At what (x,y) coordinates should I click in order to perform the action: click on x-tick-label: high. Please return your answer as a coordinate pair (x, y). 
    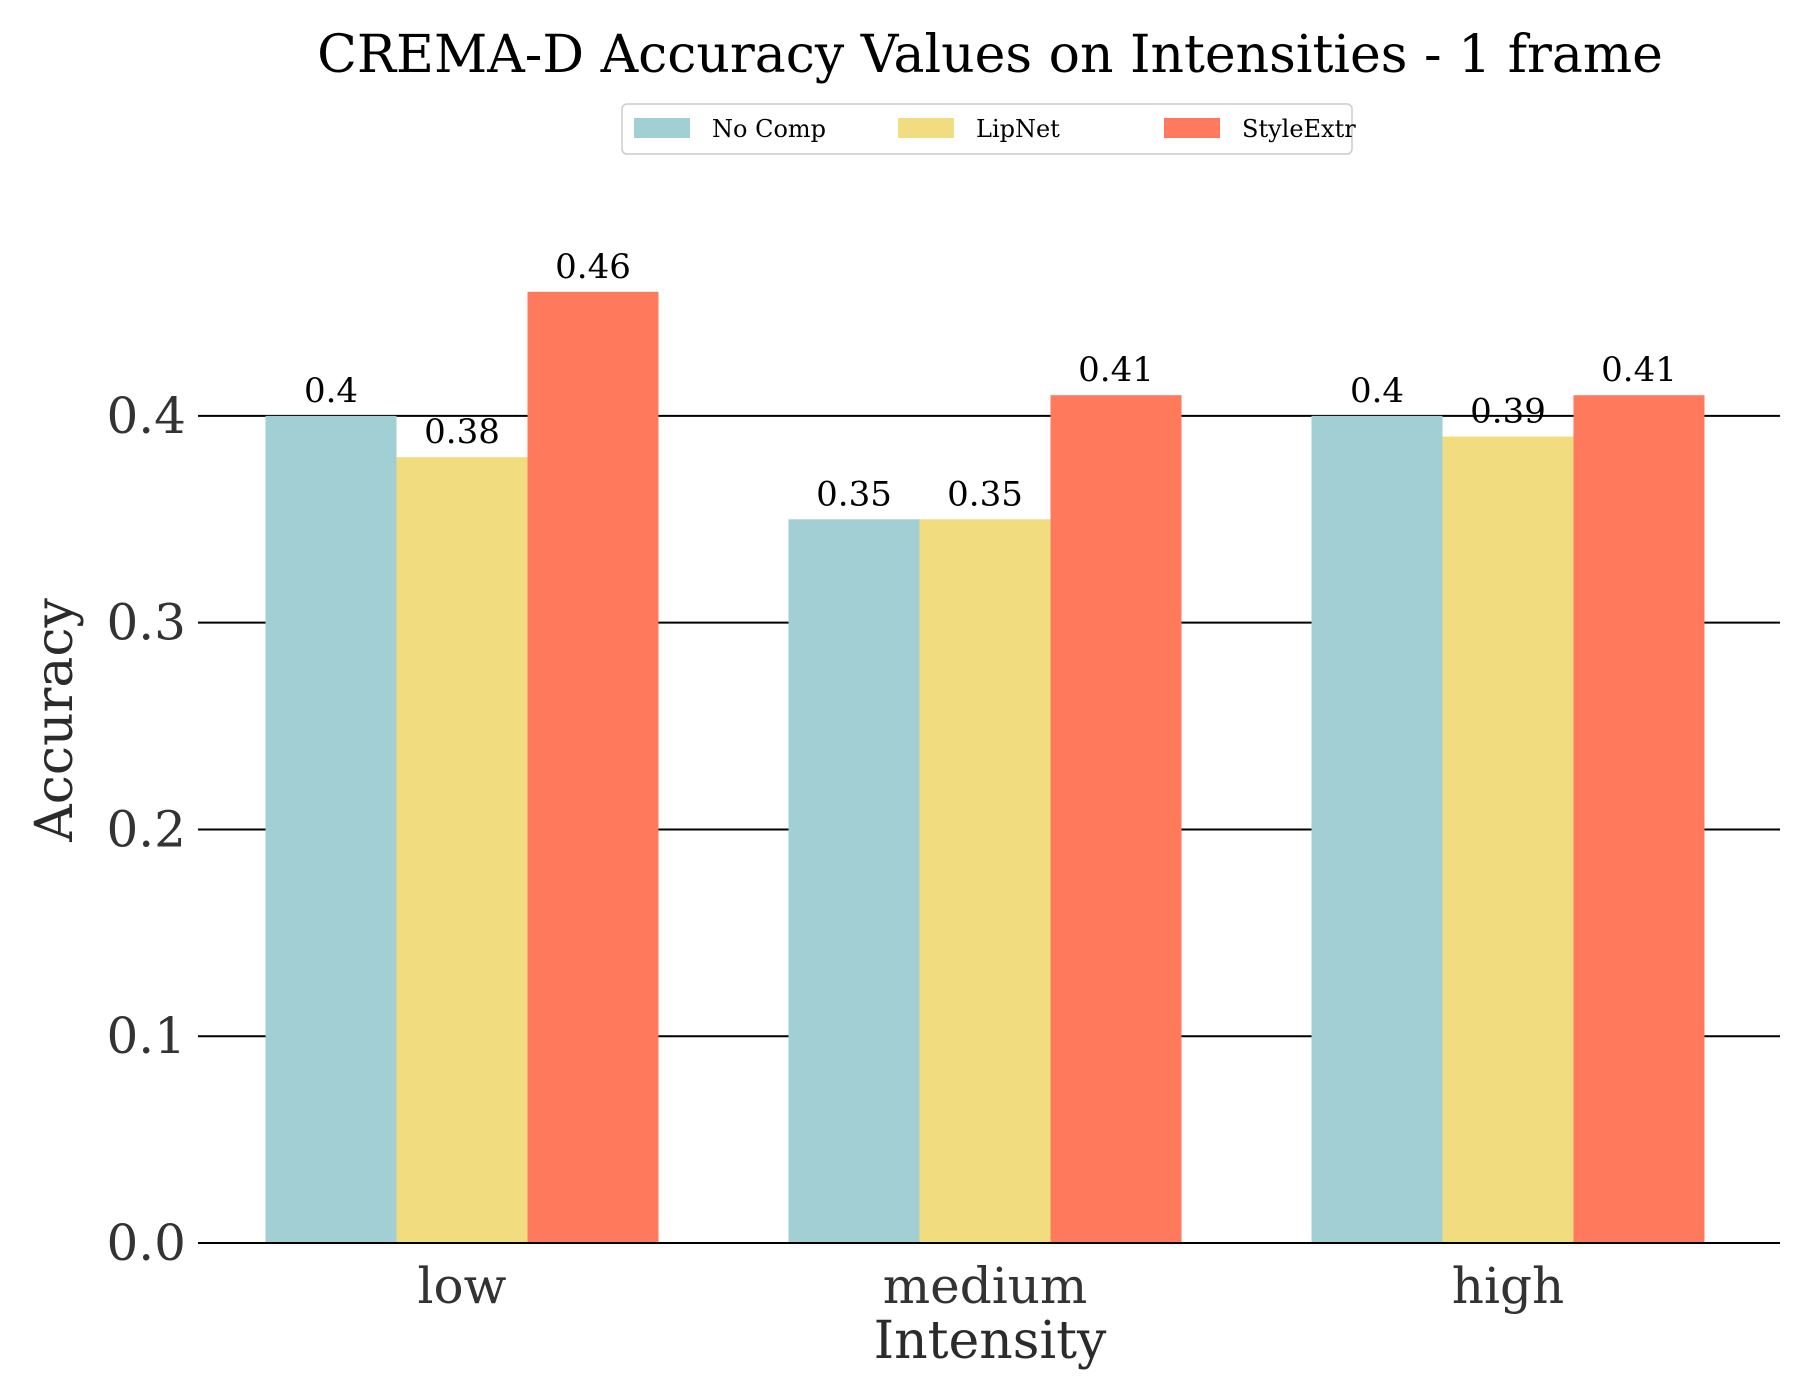
    Looking at the image, I should click on (1508, 1286).